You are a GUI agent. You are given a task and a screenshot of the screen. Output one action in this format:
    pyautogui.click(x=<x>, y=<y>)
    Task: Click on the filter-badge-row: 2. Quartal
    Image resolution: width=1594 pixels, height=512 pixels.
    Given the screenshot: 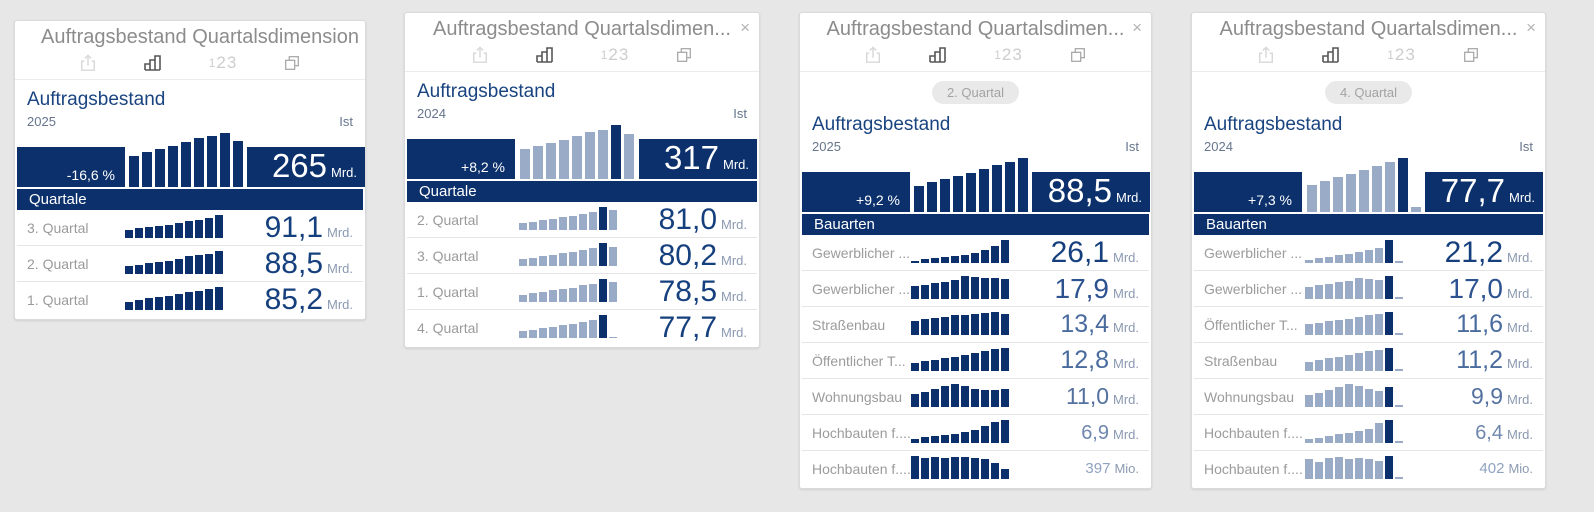 What is the action you would take?
    pyautogui.click(x=975, y=88)
    